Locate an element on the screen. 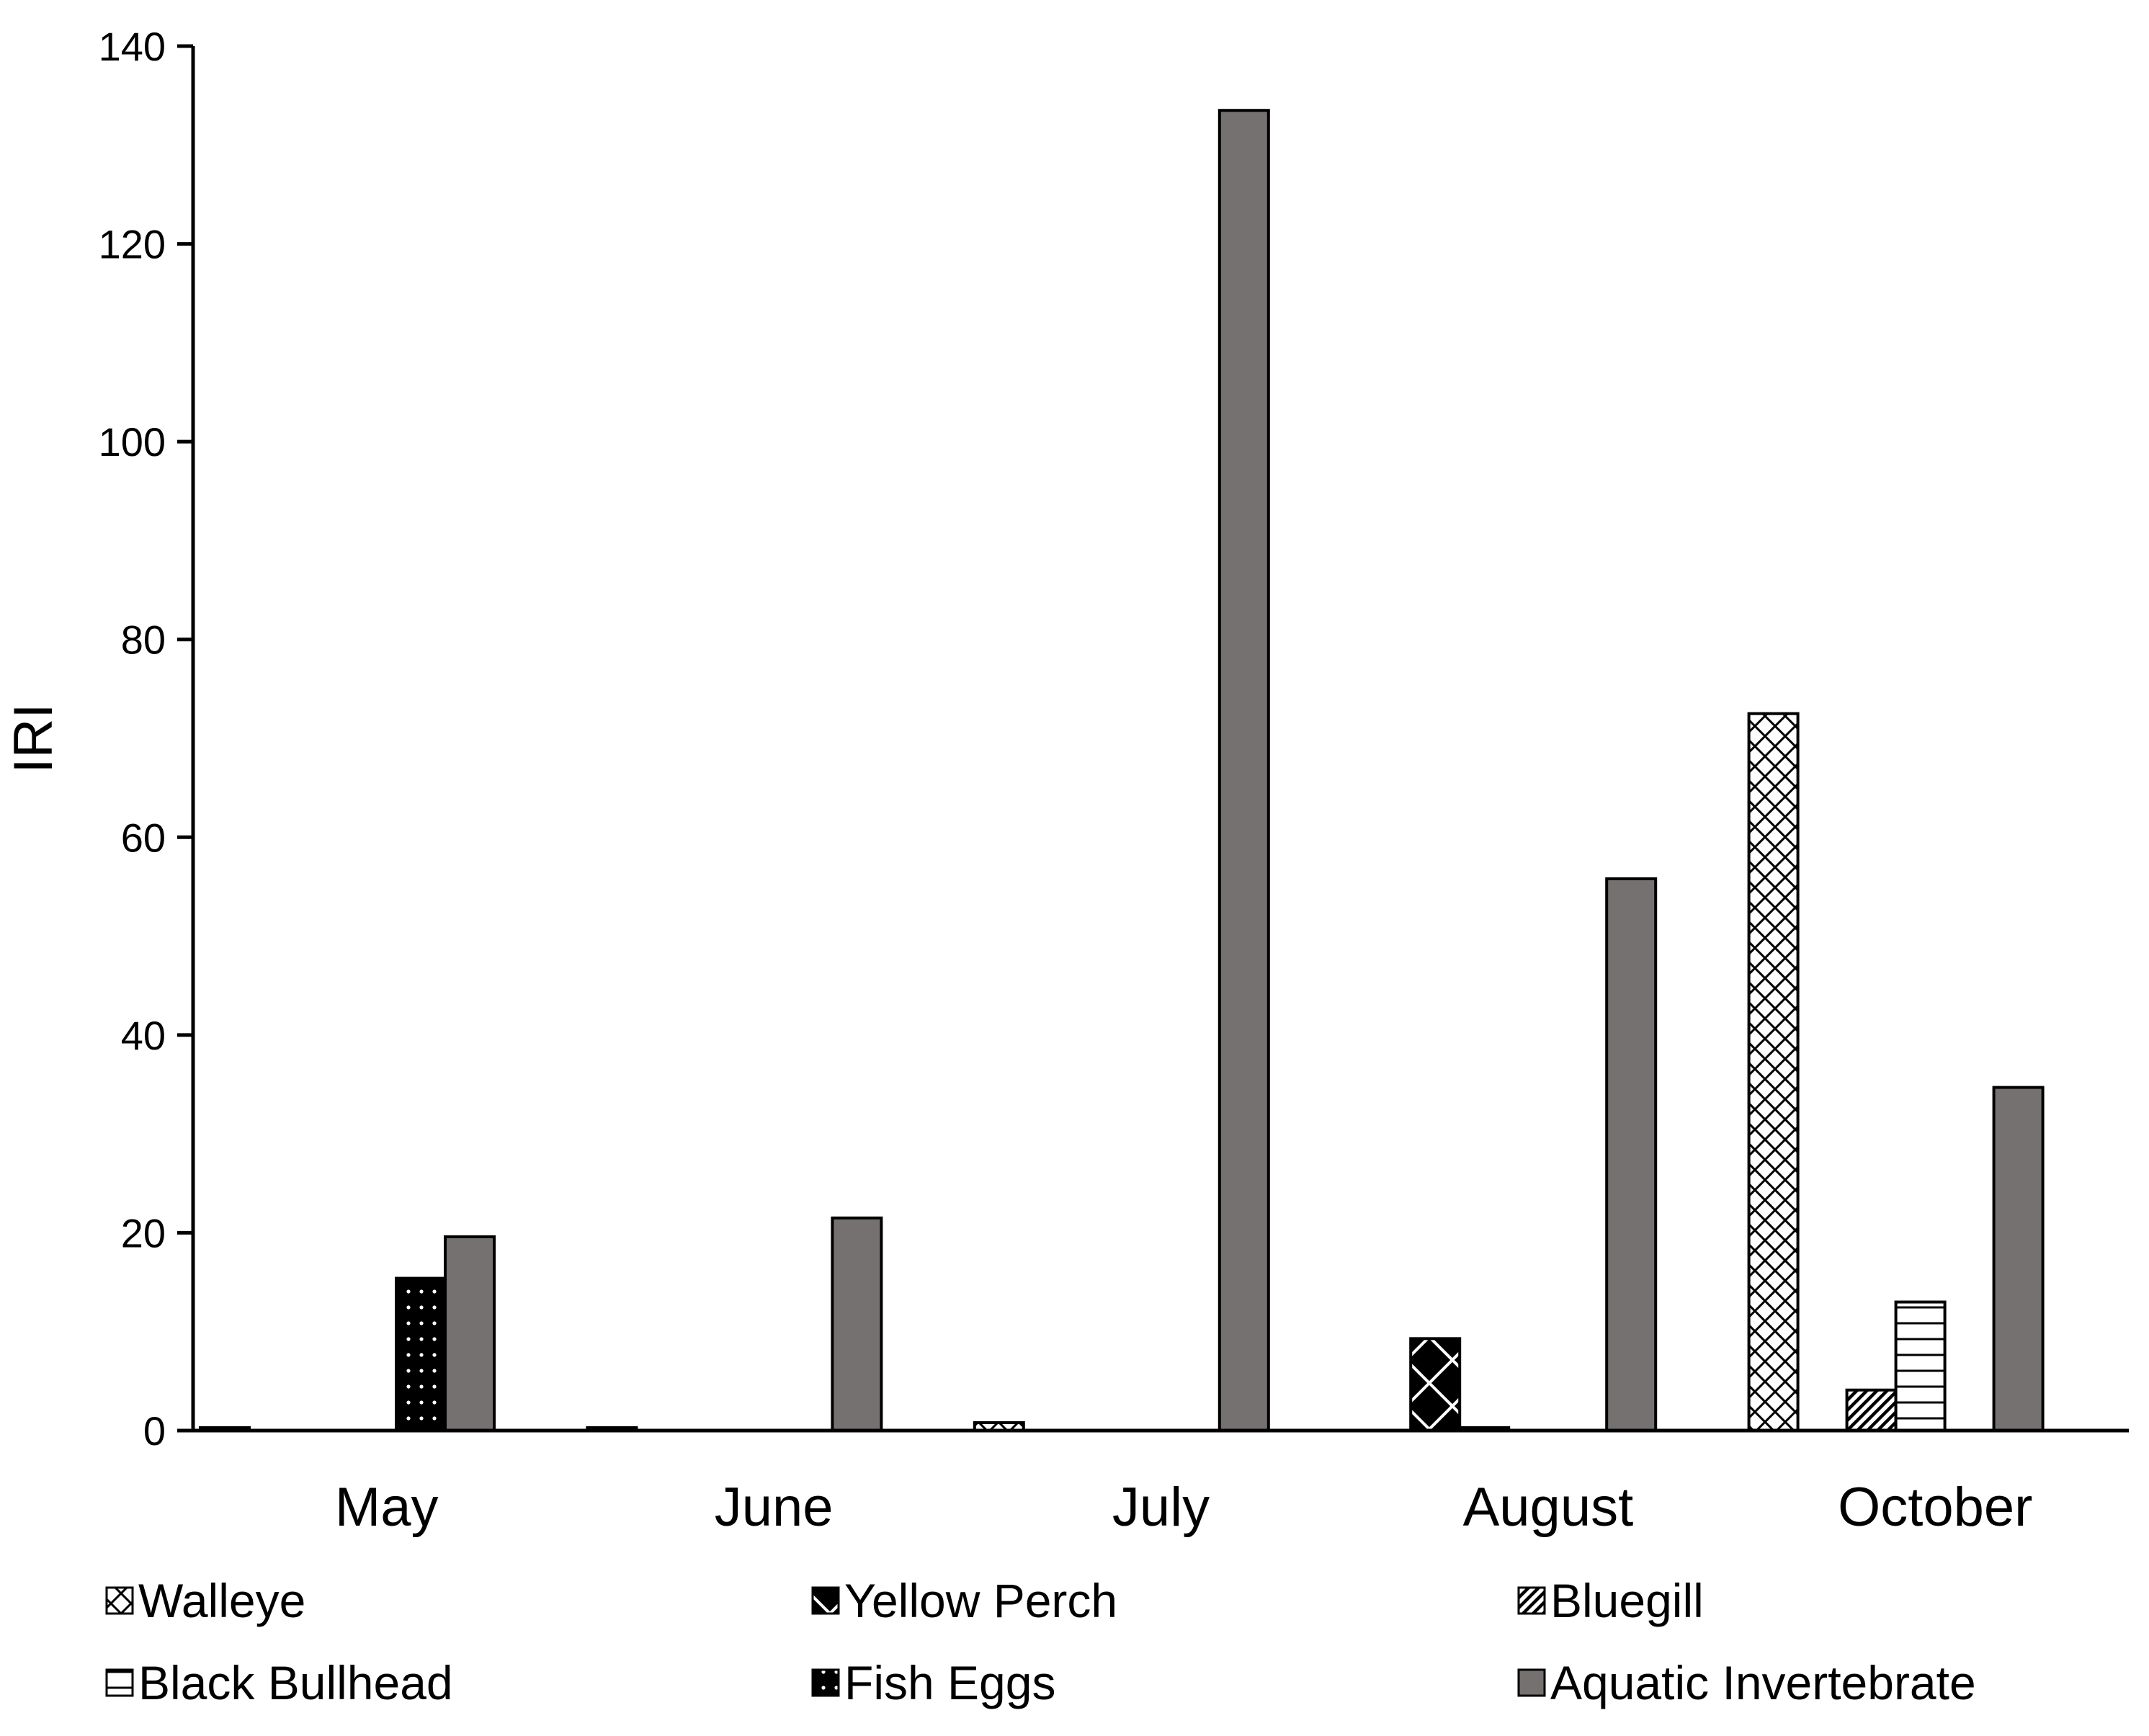 The width and height of the screenshot is (2149, 1736). x-category-label-july: July is located at coordinates (1161, 1507).